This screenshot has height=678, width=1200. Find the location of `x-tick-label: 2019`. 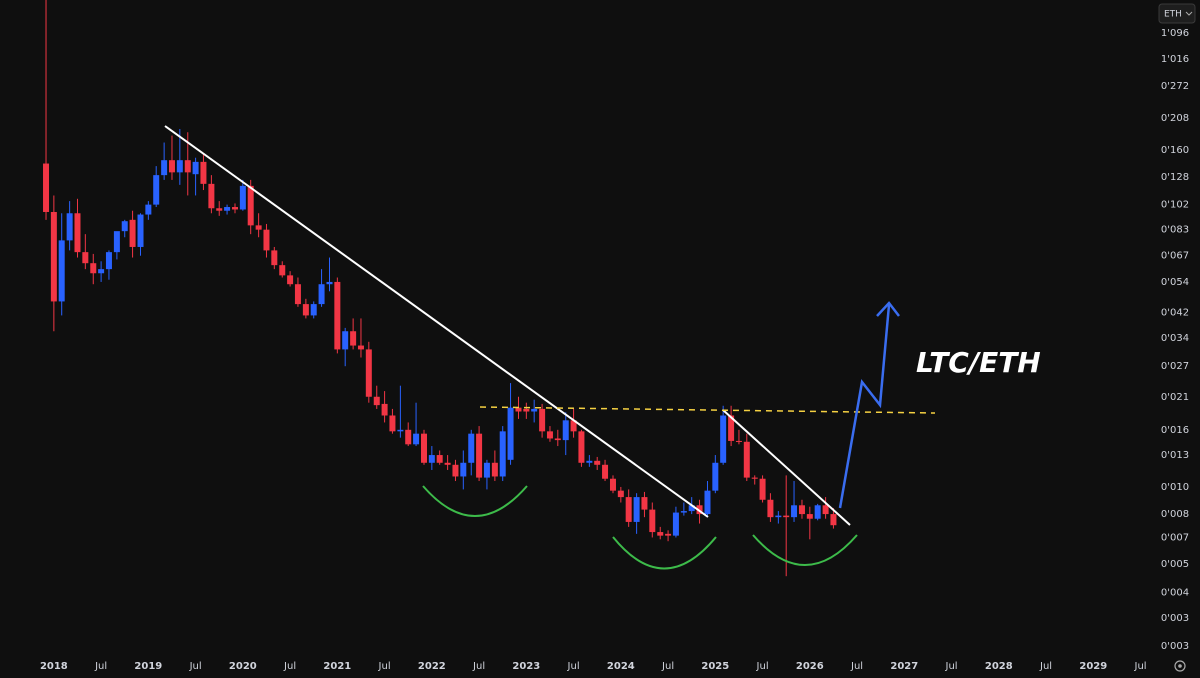

x-tick-label: 2019 is located at coordinates (148, 666).